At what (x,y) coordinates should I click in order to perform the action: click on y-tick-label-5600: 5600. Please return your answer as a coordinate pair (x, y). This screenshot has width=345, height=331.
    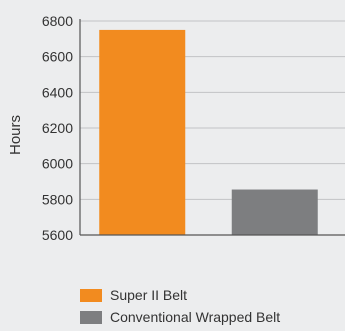
    Looking at the image, I should click on (57, 235).